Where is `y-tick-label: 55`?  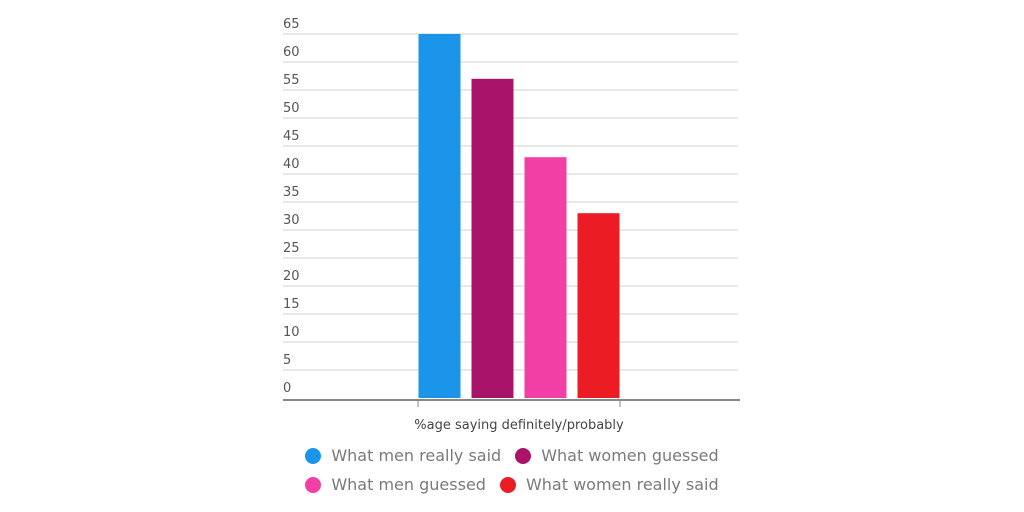
y-tick-label: 55 is located at coordinates (291, 80).